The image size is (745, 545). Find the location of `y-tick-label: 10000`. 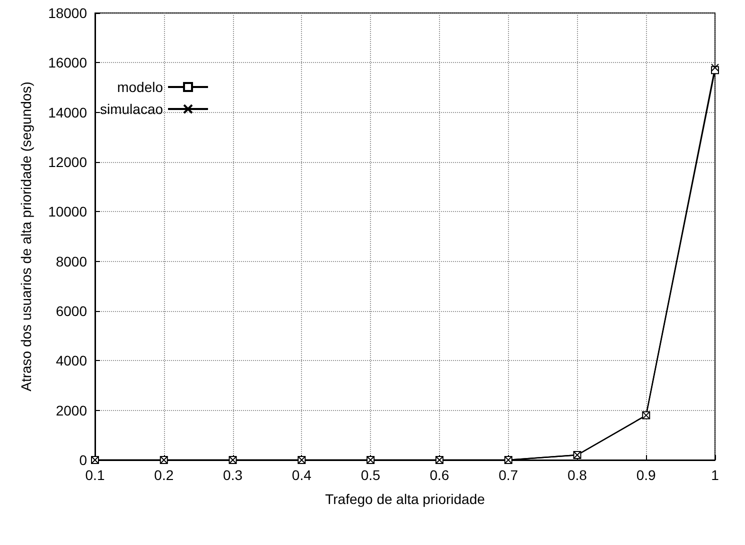

y-tick-label: 10000 is located at coordinates (68, 212).